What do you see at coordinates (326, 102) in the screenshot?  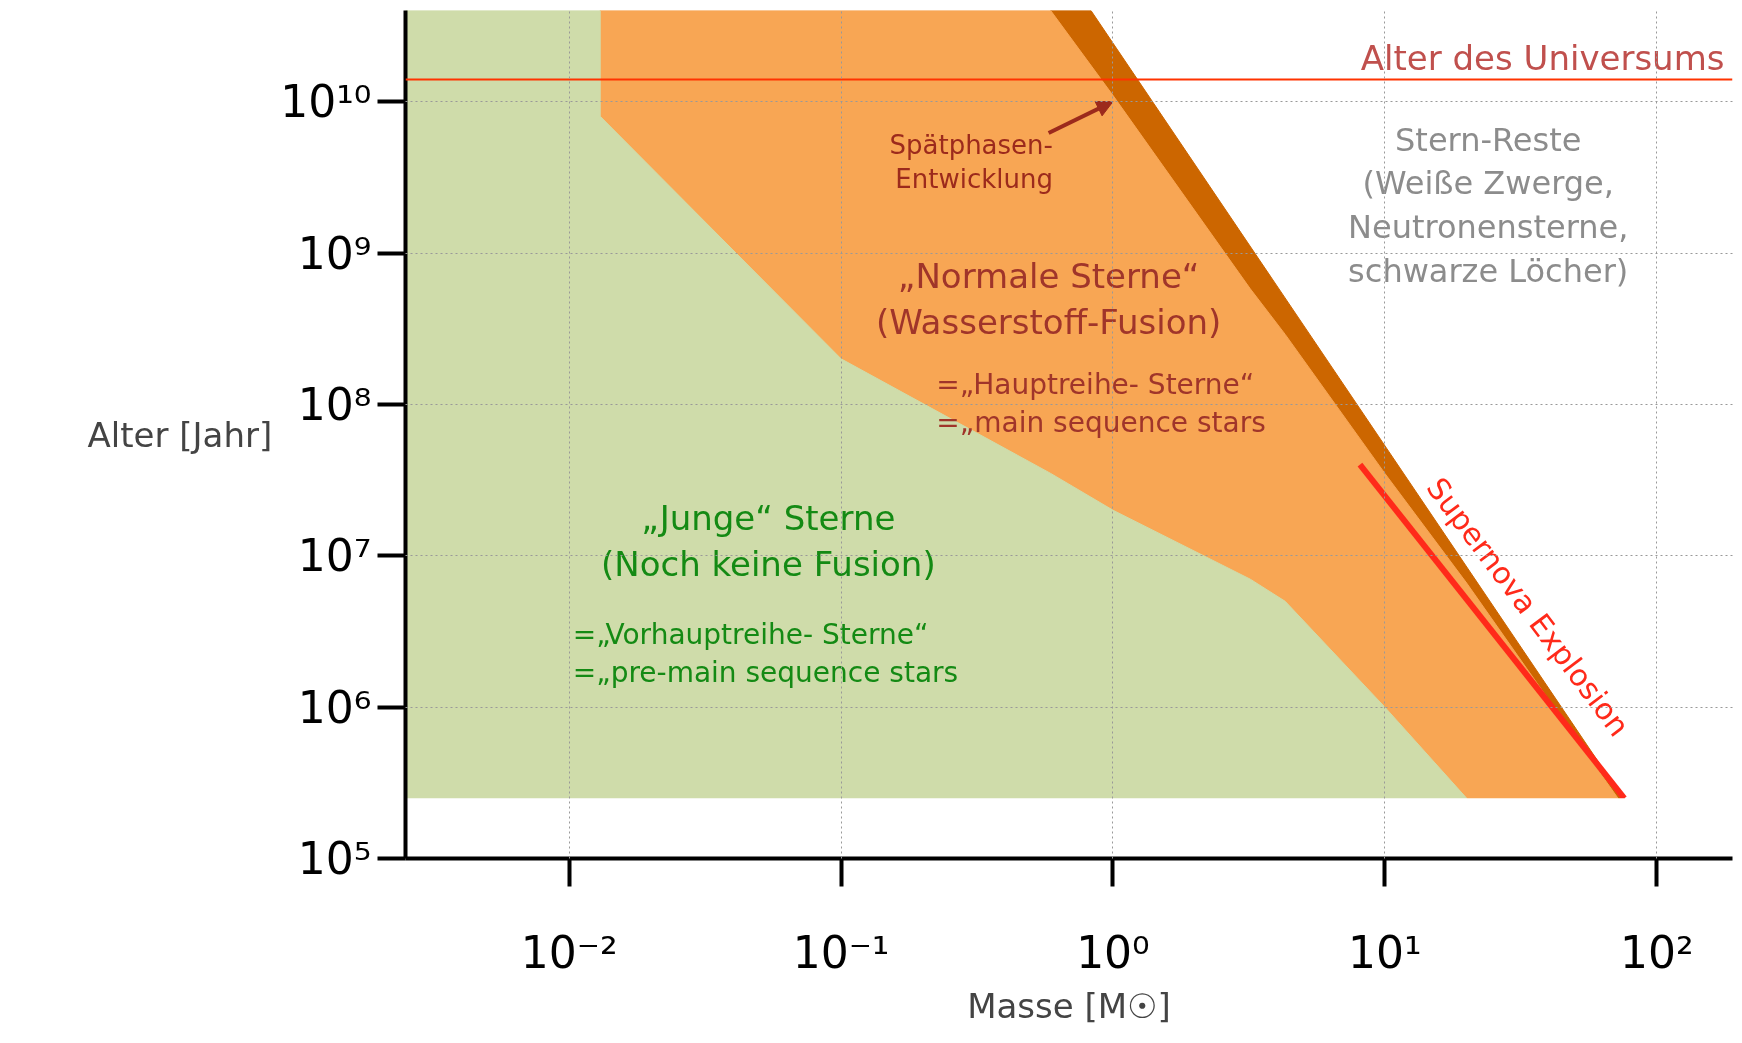 I see `y-tick-label: 10¹⁰` at bounding box center [326, 102].